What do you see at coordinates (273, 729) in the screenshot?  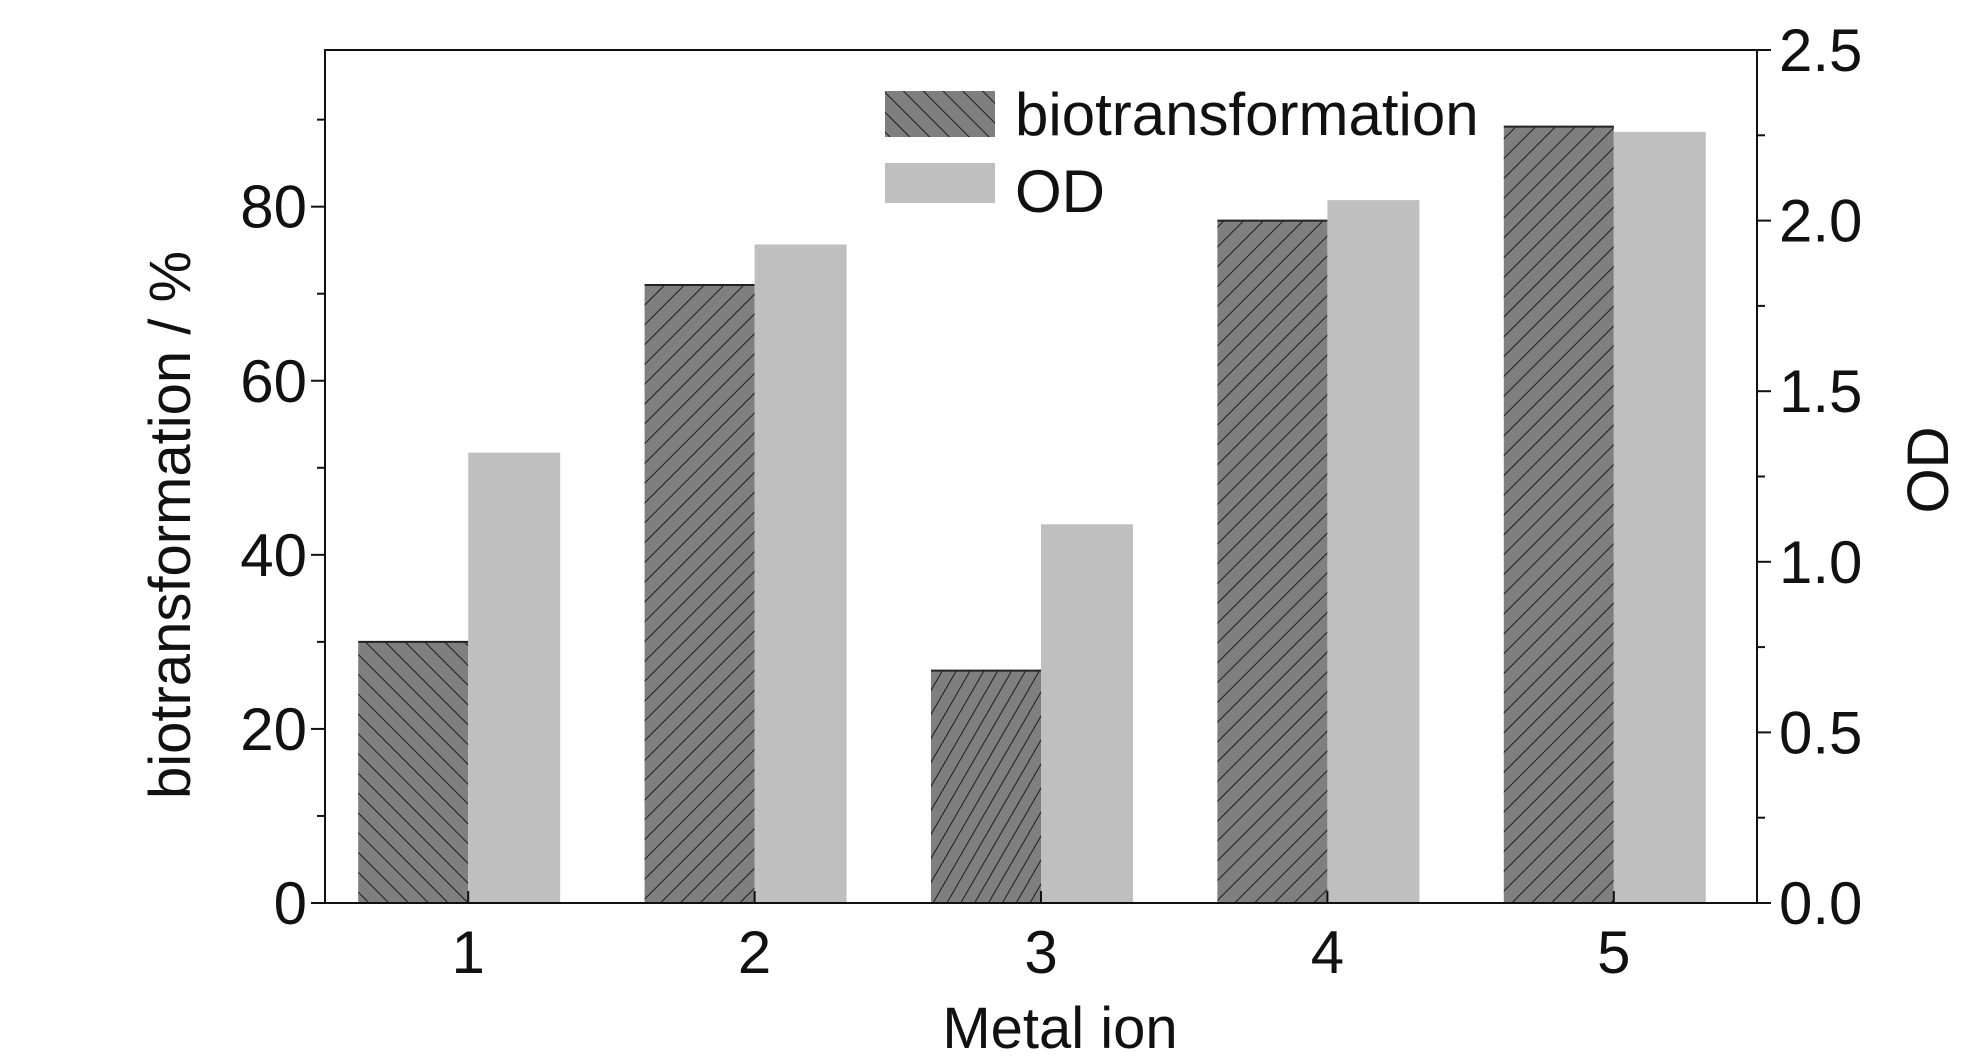 I see `left-y-tick-label-20: 20` at bounding box center [273, 729].